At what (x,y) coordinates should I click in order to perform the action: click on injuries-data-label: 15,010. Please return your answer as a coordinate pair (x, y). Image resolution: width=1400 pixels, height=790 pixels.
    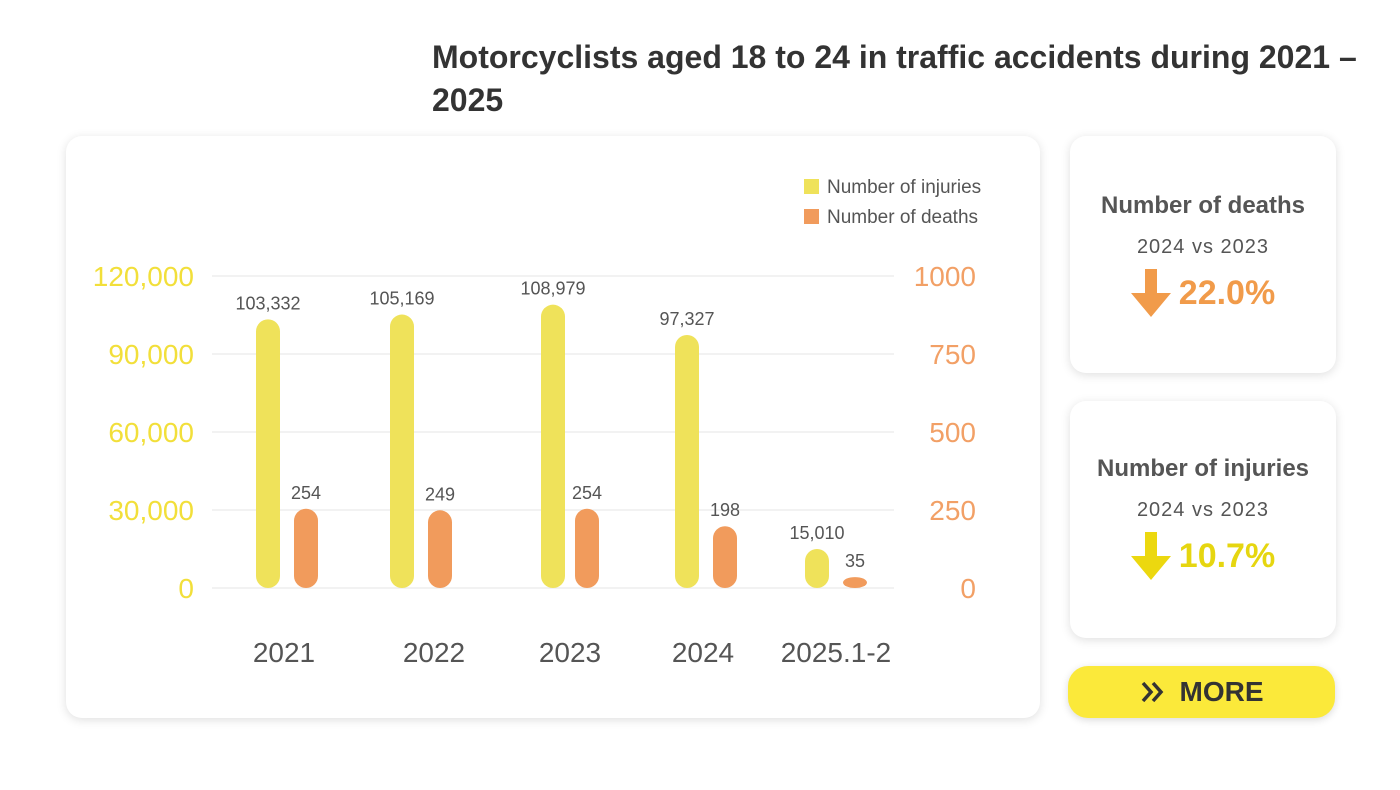
    Looking at the image, I should click on (816, 533).